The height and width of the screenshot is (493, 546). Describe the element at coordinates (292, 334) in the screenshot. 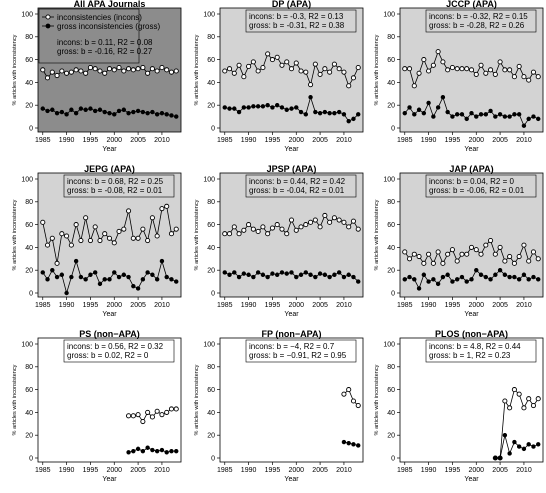

I see `panel-title: FP (non−APA)` at that location.